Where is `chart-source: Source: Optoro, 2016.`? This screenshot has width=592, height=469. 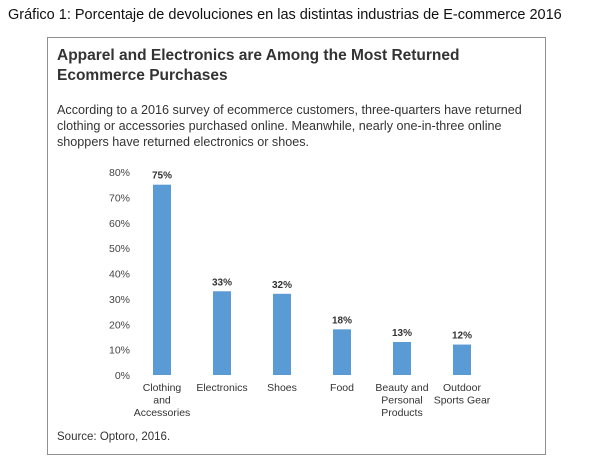
chart-source: Source: Optoro, 2016. is located at coordinates (114, 437).